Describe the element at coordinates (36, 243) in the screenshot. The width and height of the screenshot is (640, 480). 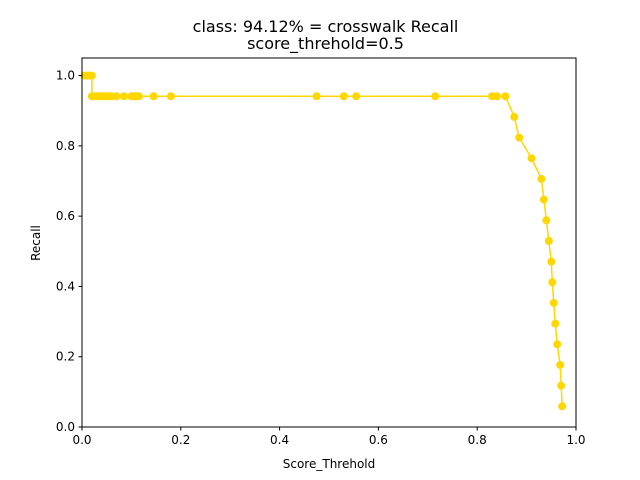
I see `y-axis-label: Recall` at that location.